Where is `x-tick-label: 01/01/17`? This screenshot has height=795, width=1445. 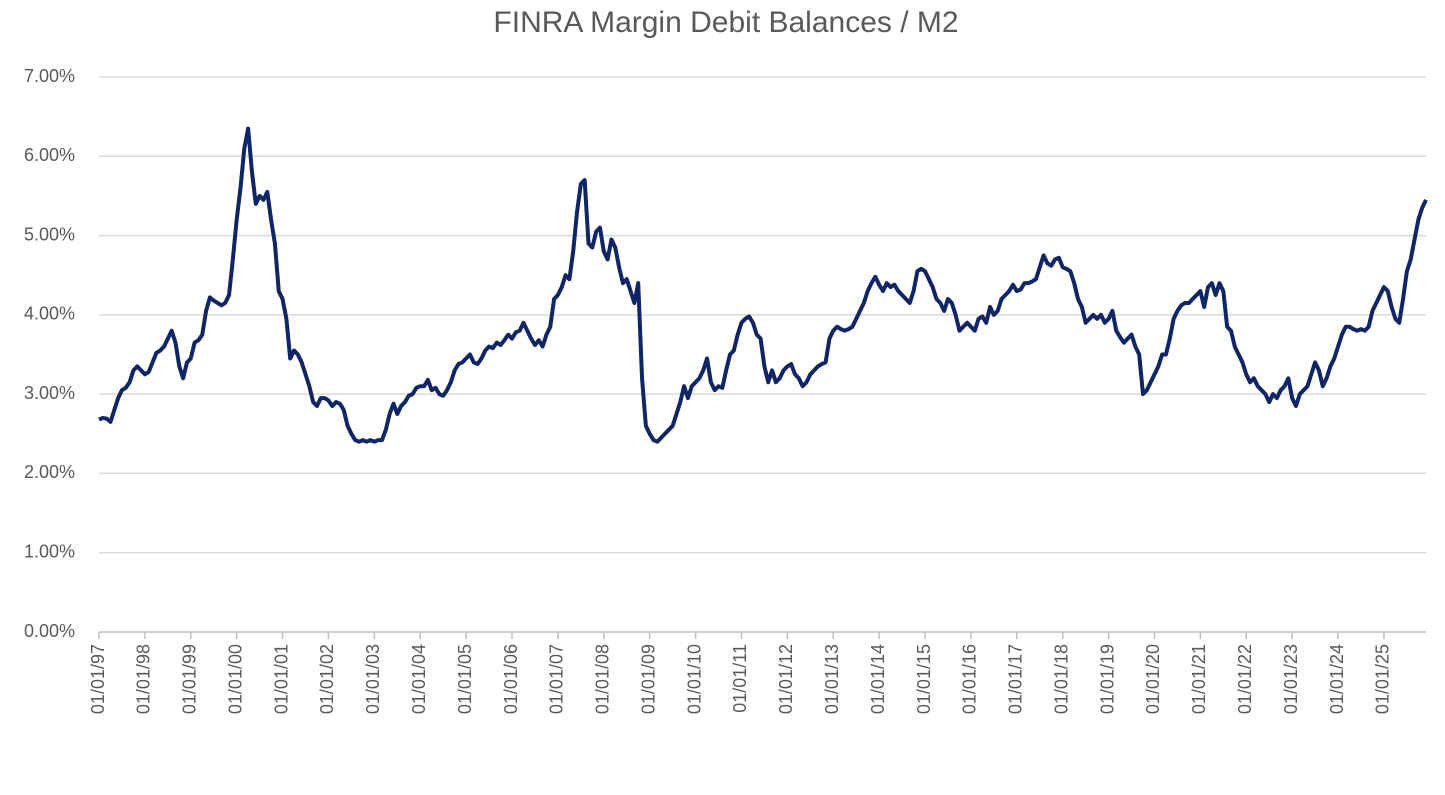 x-tick-label: 01/01/17 is located at coordinates (1016, 679).